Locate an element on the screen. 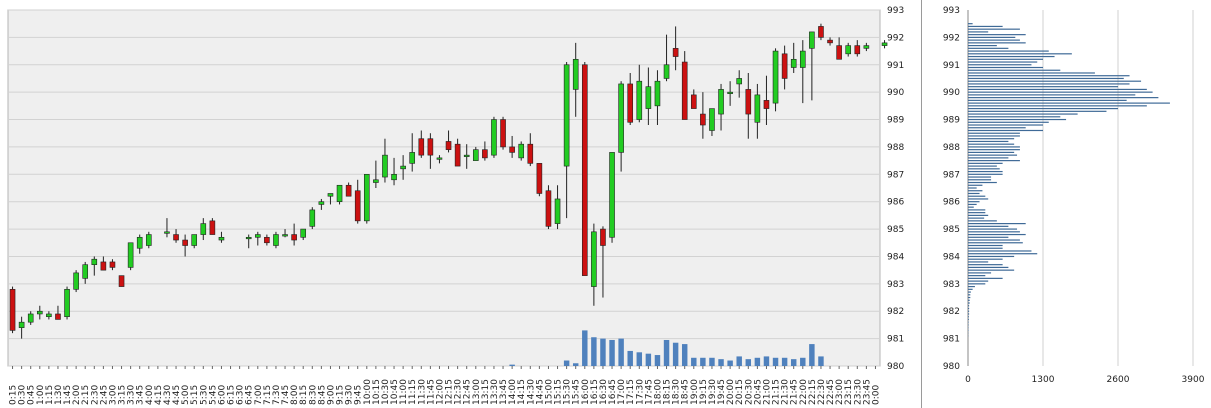 The image size is (1211, 408). x-tick-label: 9:30 is located at coordinates (350, 395).